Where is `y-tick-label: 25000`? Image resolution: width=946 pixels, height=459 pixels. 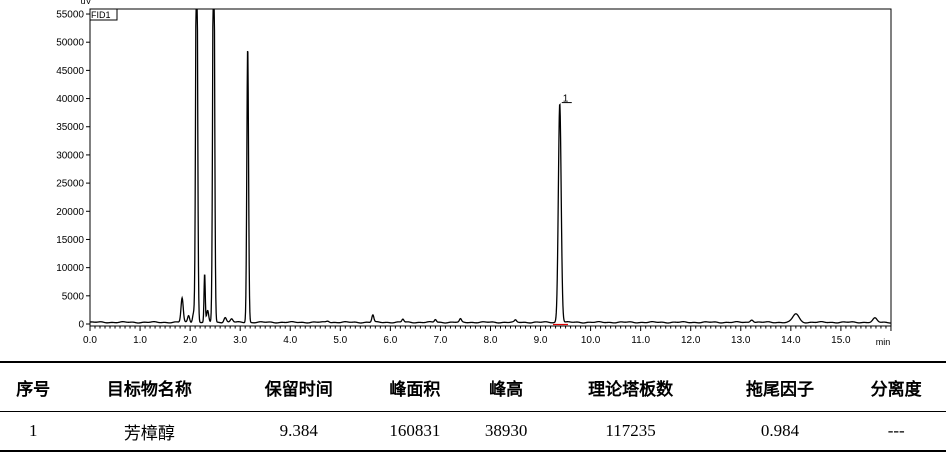 y-tick-label: 25000 is located at coordinates (70, 184).